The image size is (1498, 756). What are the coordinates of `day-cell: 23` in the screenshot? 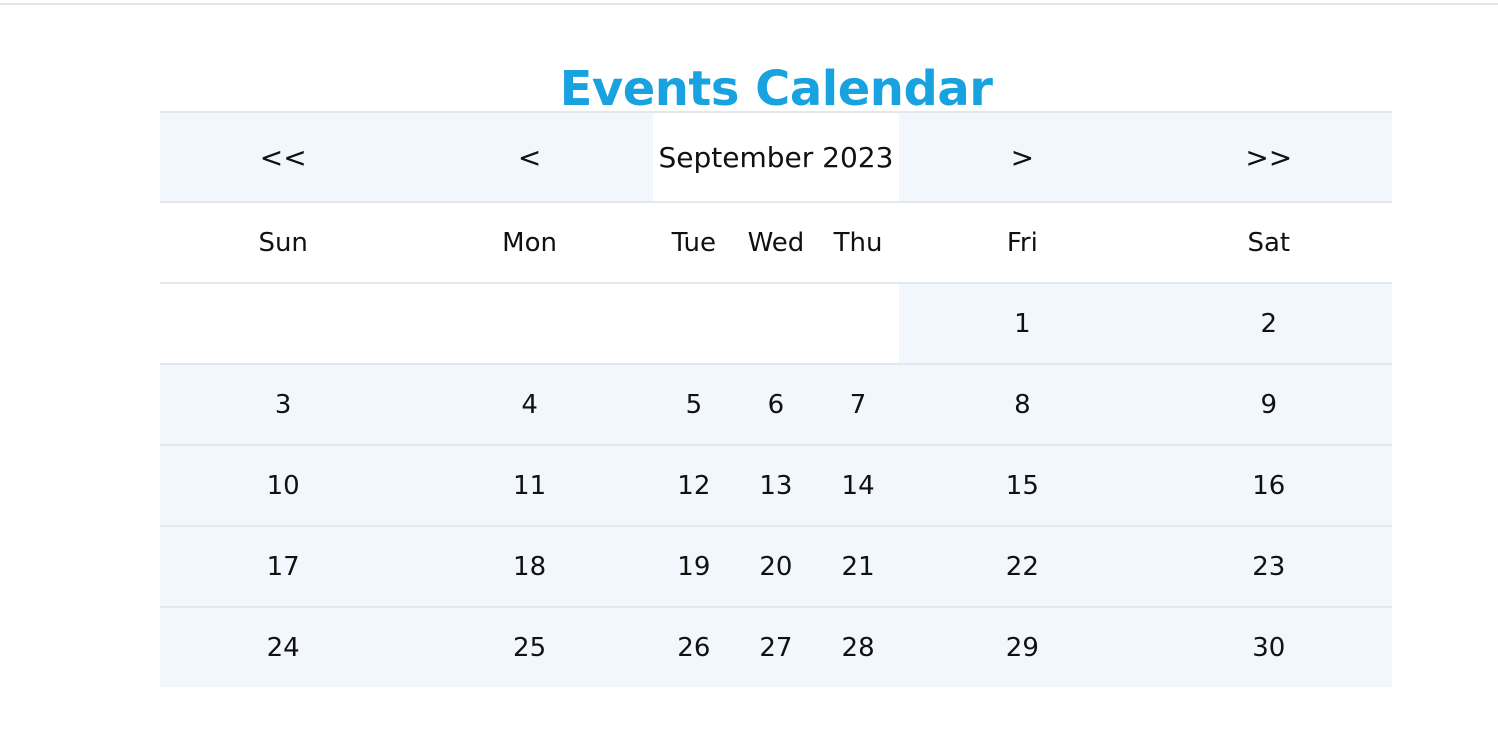 It's located at (1268, 566).